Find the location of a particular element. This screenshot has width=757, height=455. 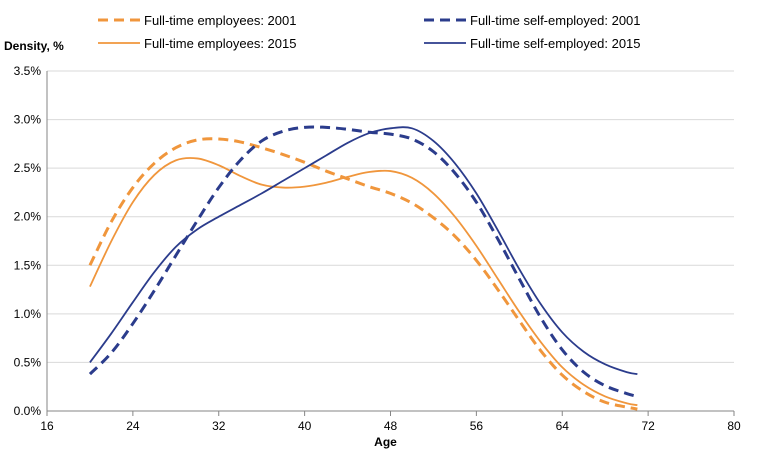

x-tick-label: 16 is located at coordinates (47, 426).